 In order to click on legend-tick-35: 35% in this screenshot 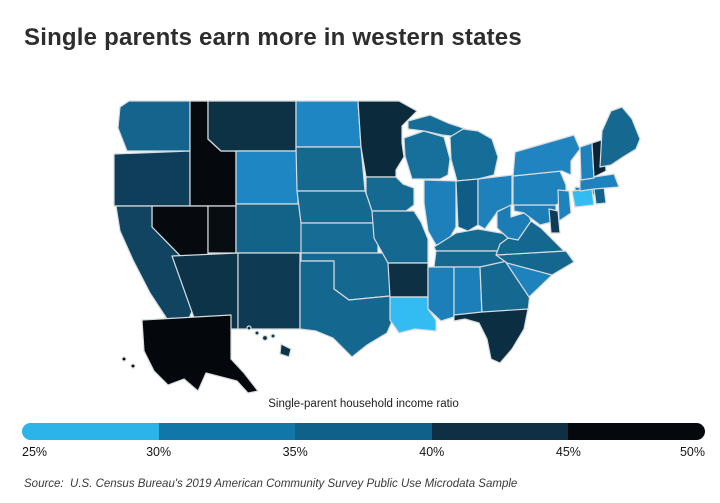, I will do `click(295, 452)`.